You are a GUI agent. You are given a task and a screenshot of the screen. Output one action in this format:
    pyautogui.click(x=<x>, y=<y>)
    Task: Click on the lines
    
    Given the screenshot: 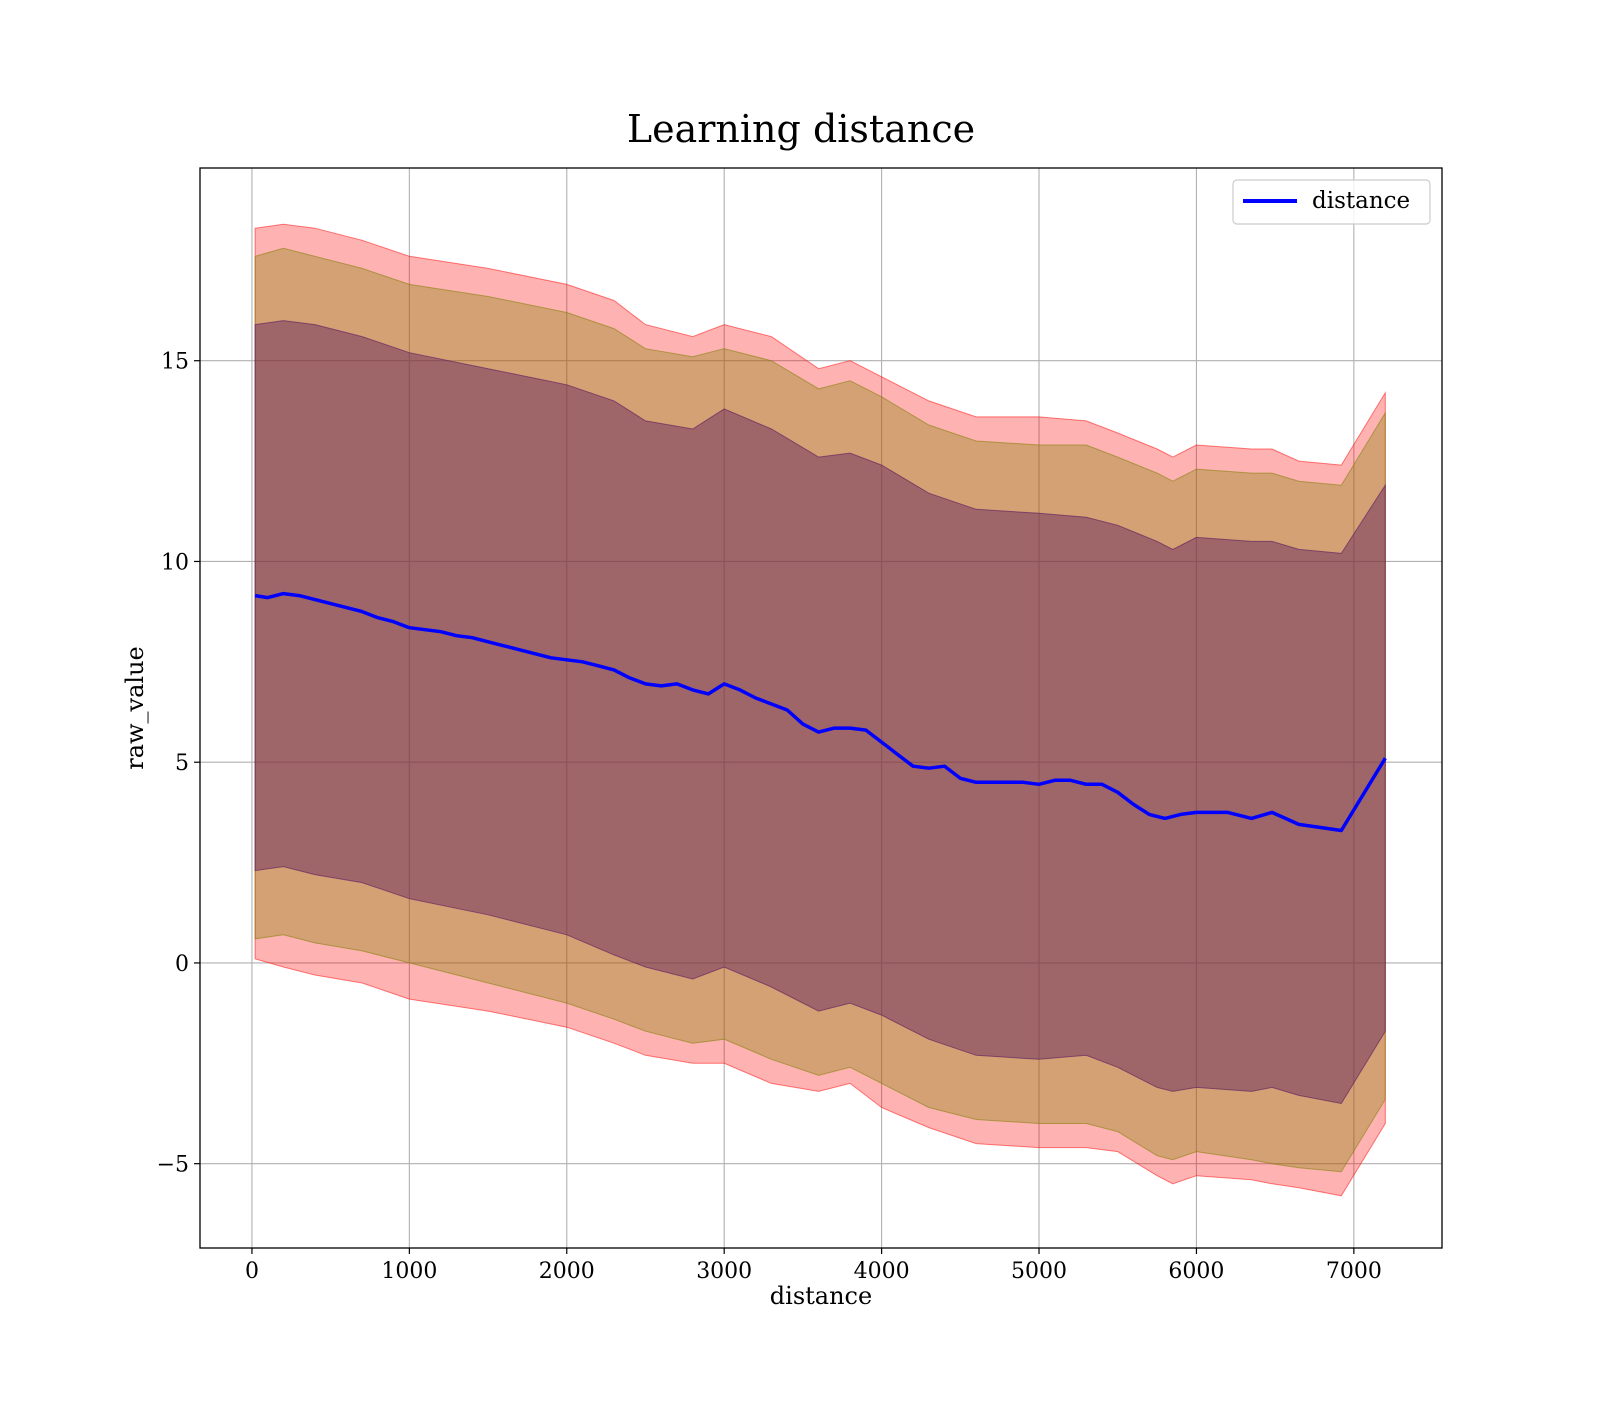 What is the action you would take?
    pyautogui.click(x=820, y=712)
    